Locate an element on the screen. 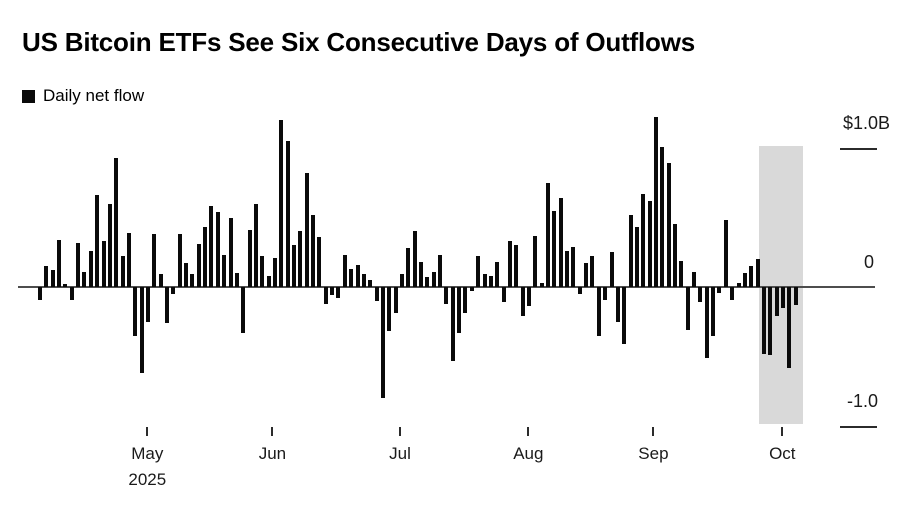  x-axis-month-label: Oct is located at coordinates (782, 453).